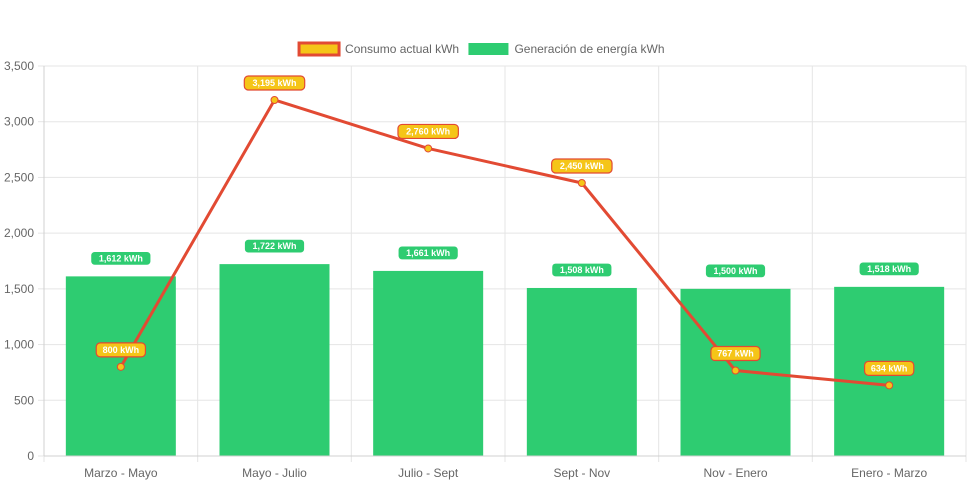 Image resolution: width=971 pixels, height=485 pixels. I want to click on bar-data-label: 1,661 kWh, so click(428, 253).